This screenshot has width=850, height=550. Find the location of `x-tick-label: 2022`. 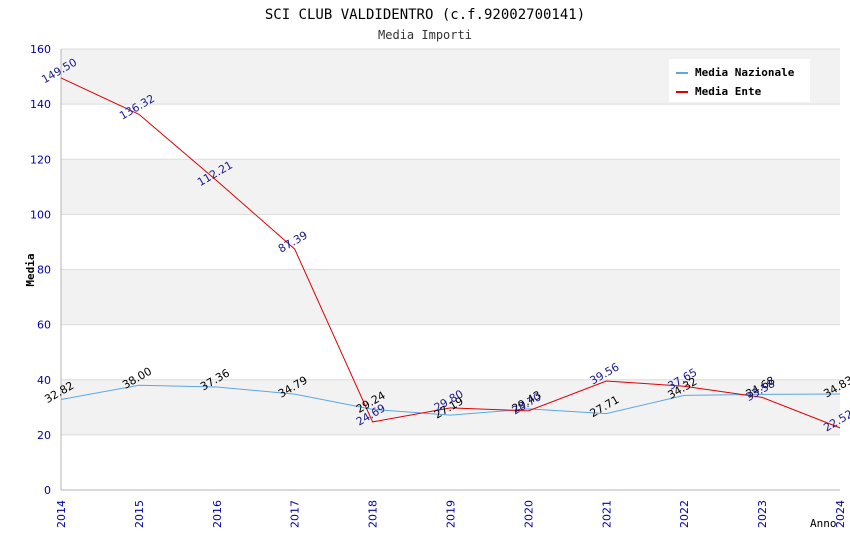

x-tick-label: 2022 is located at coordinates (684, 514).